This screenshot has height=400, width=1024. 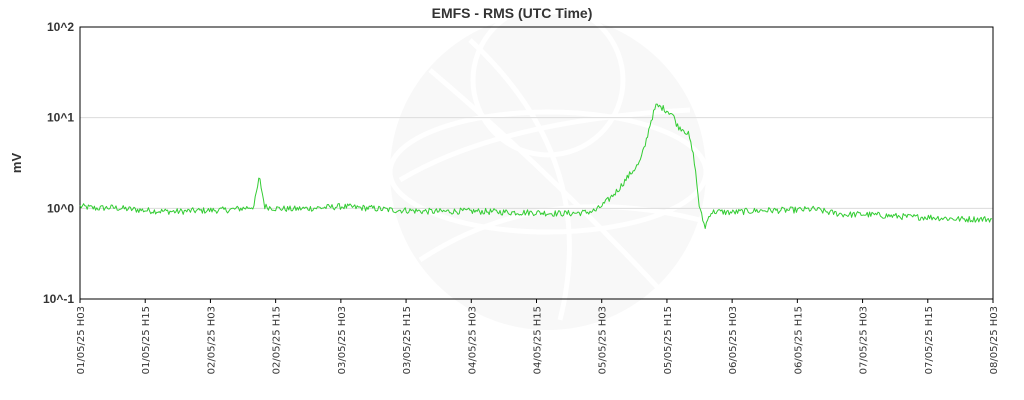 I want to click on x-tick-label: 01/05/25 H03, so click(x=81, y=340).